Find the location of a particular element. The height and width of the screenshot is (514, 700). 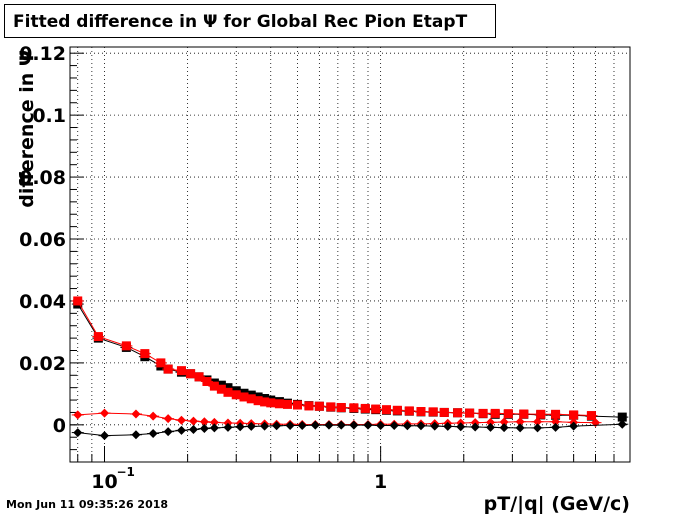

y-tick-label: 0 is located at coordinates (59, 426).